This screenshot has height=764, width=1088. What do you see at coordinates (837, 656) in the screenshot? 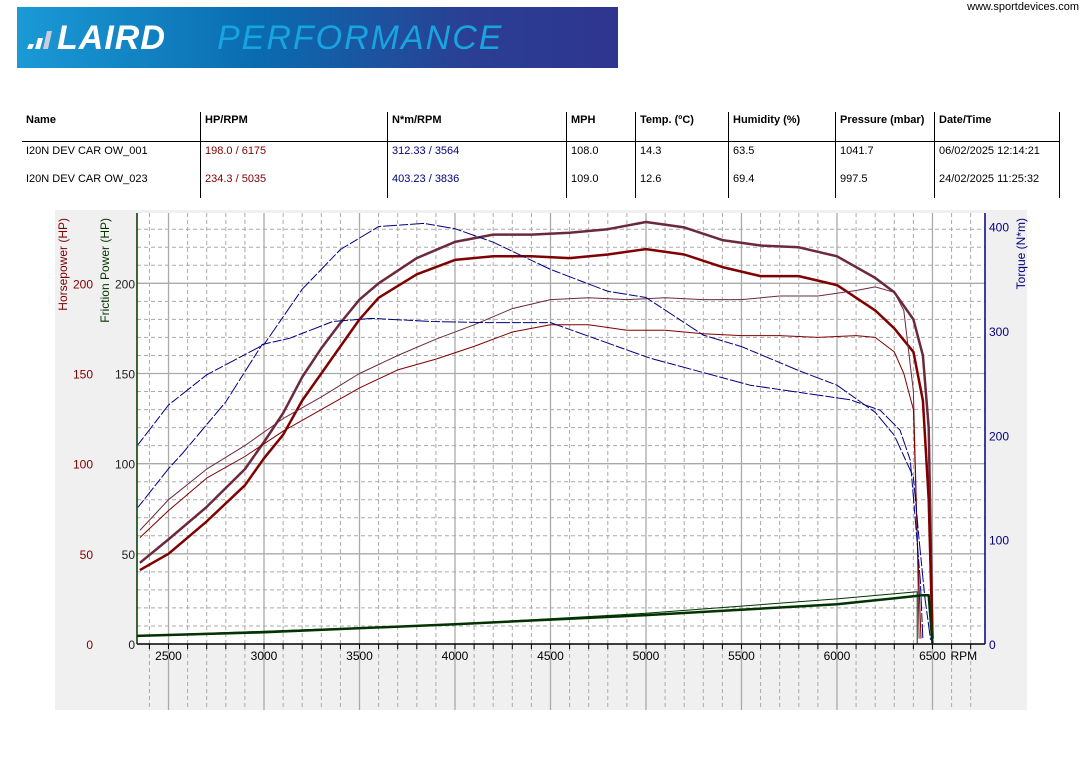
I see `x-tick-label: 6000` at bounding box center [837, 656].